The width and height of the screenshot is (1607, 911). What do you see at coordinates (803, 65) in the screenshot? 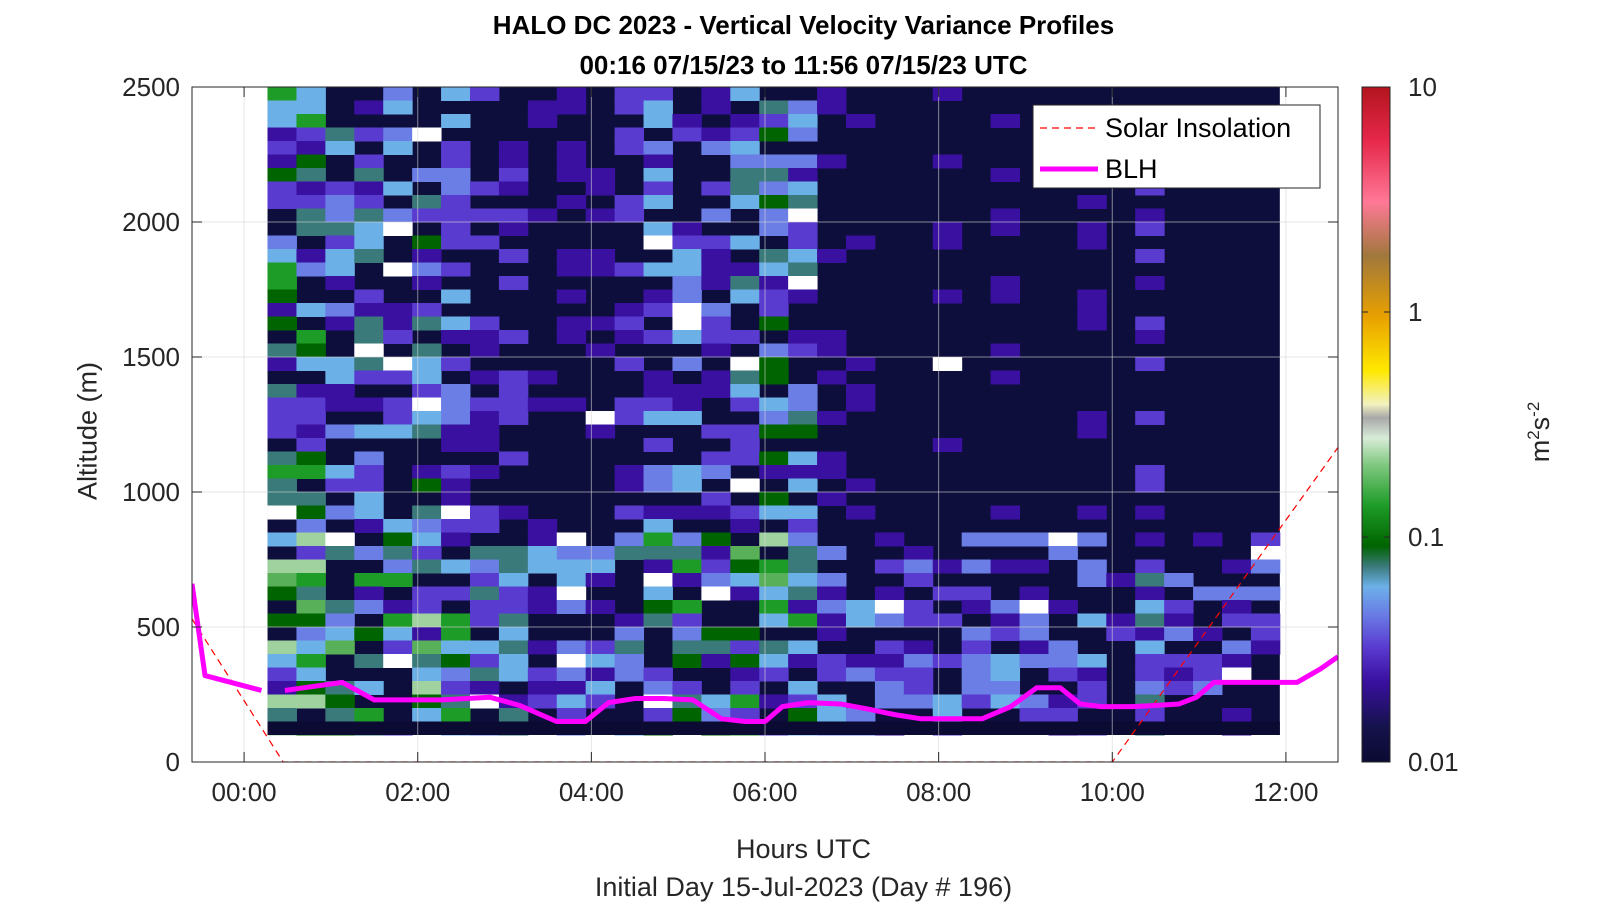
I see `chart-subtitle: 00:16 07/15/23 to 11:56 07/15/23 UTC` at bounding box center [803, 65].